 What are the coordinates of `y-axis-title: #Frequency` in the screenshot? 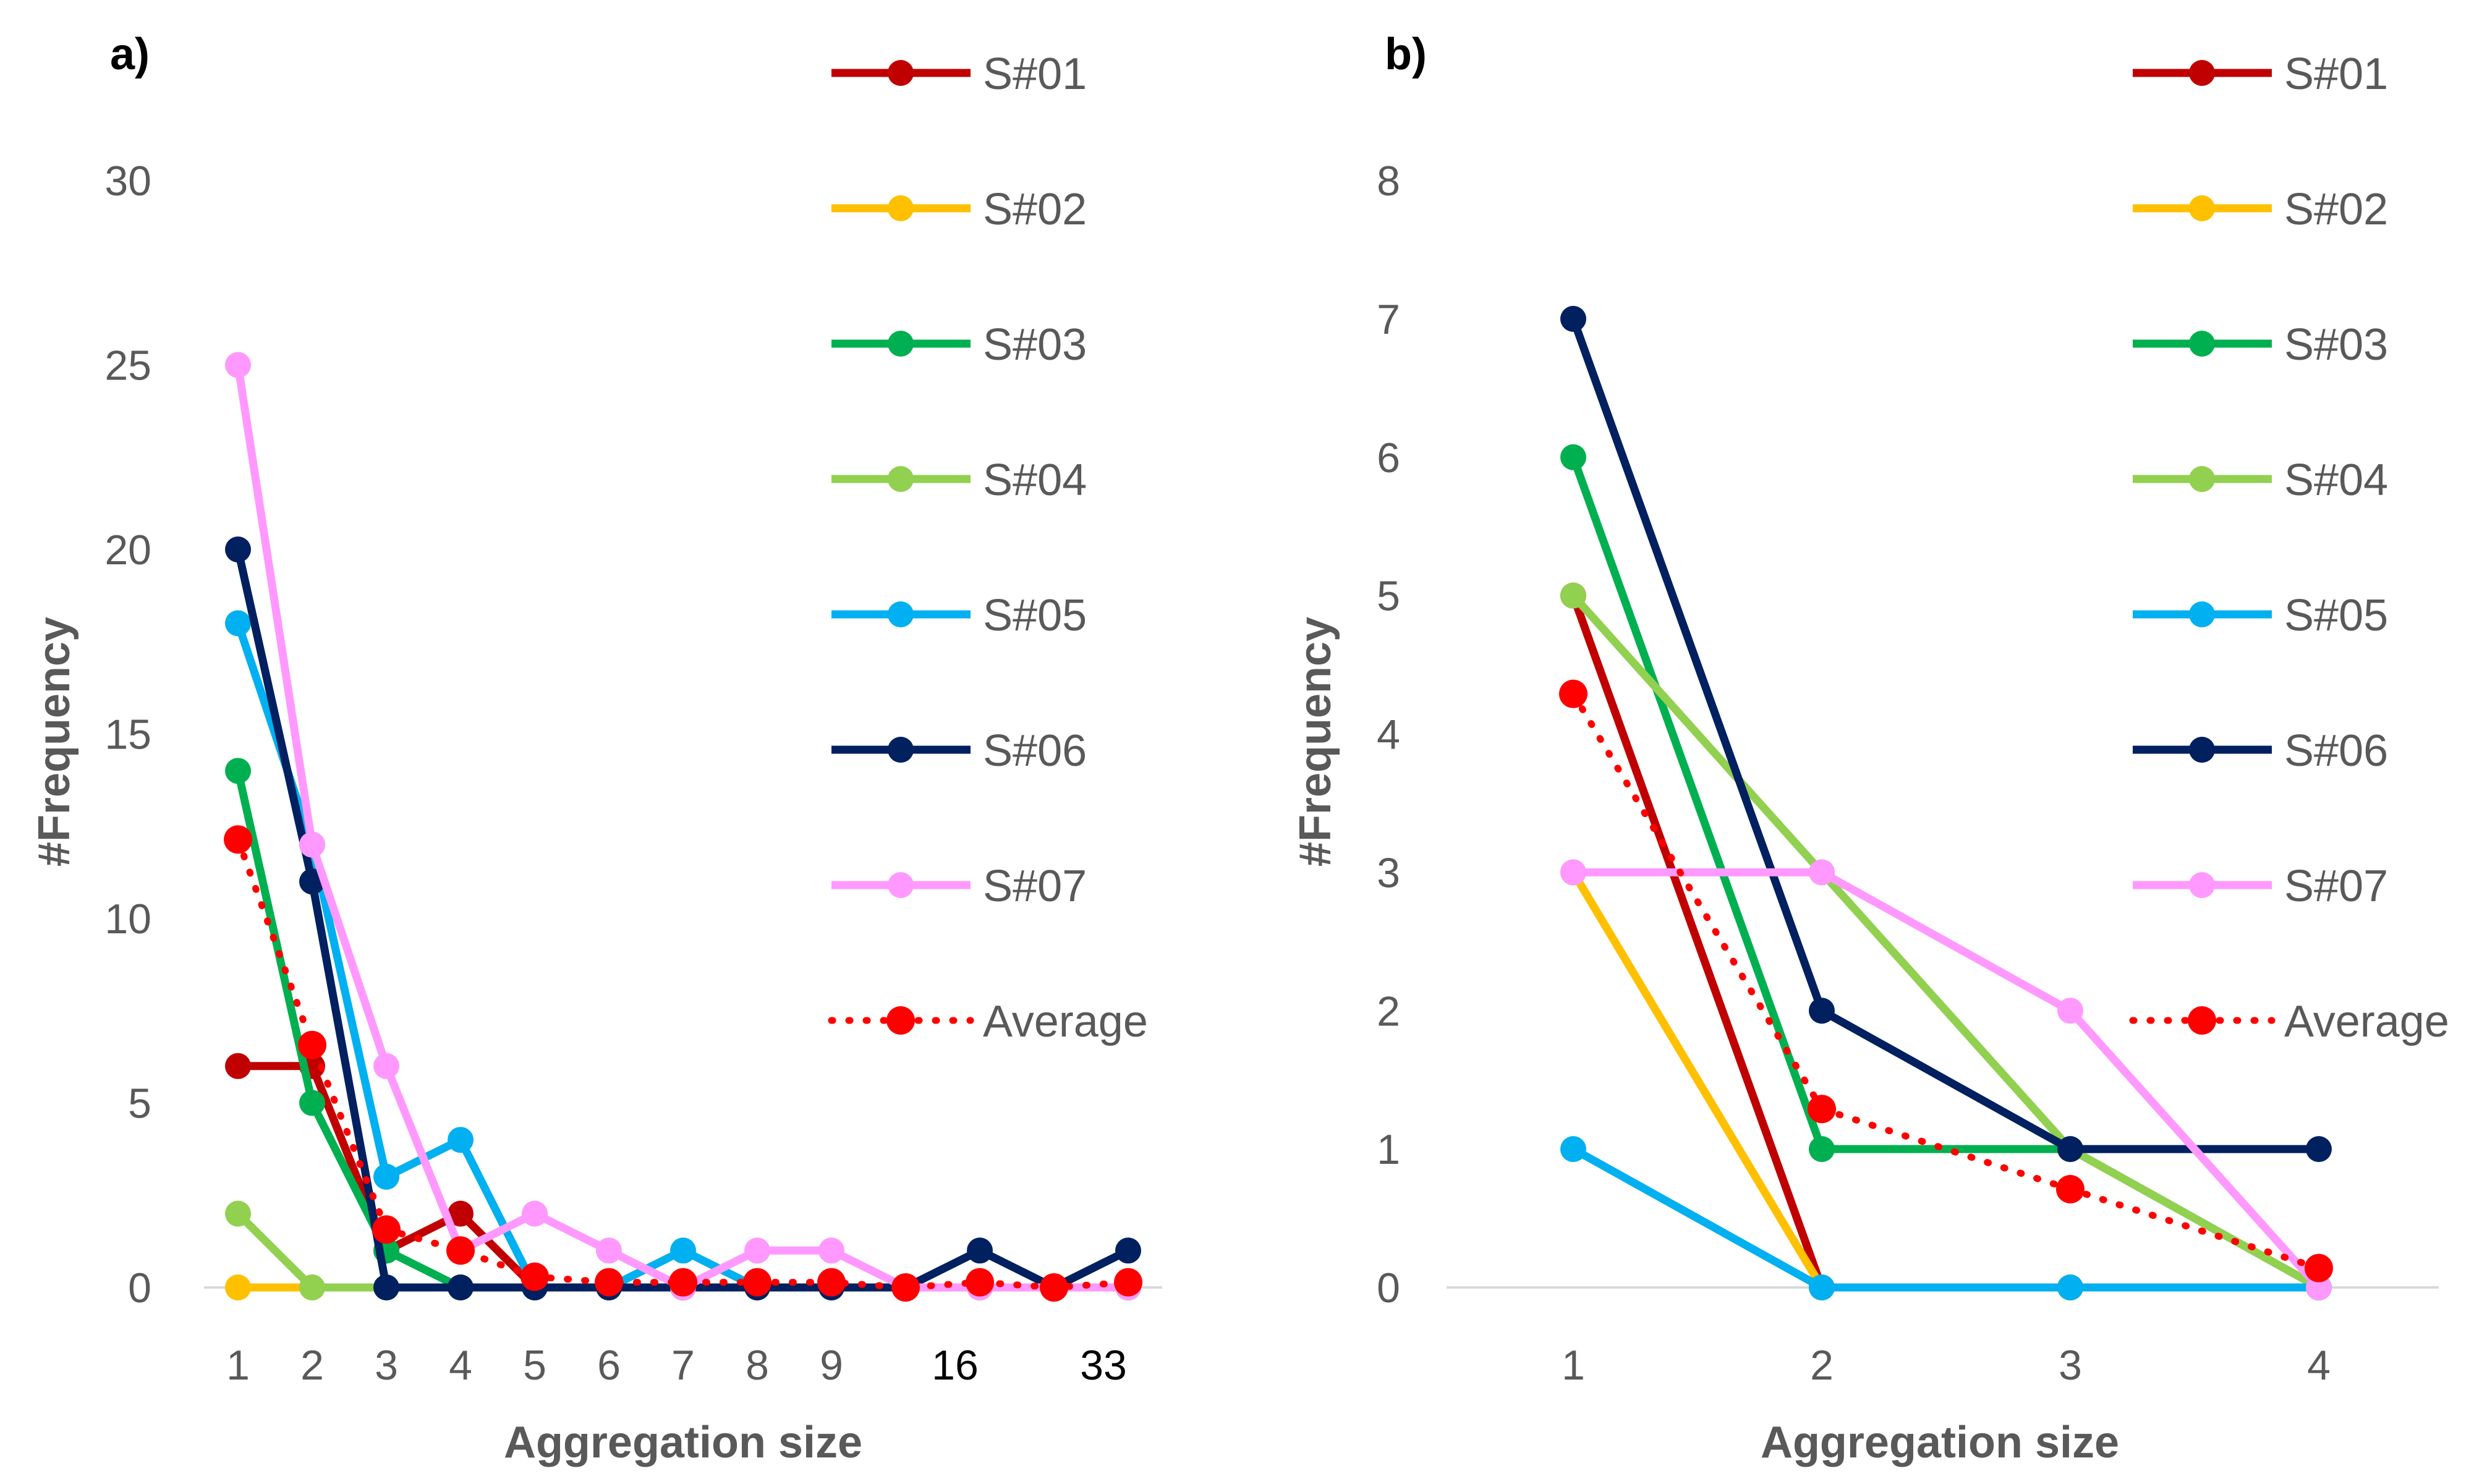 It's located at (54, 742).